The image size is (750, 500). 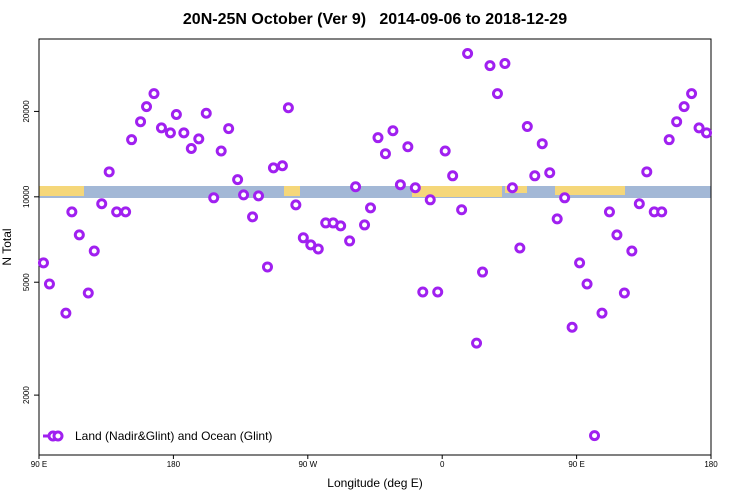 What do you see at coordinates (26, 282) in the screenshot?
I see `y-tick-label: 5000` at bounding box center [26, 282].